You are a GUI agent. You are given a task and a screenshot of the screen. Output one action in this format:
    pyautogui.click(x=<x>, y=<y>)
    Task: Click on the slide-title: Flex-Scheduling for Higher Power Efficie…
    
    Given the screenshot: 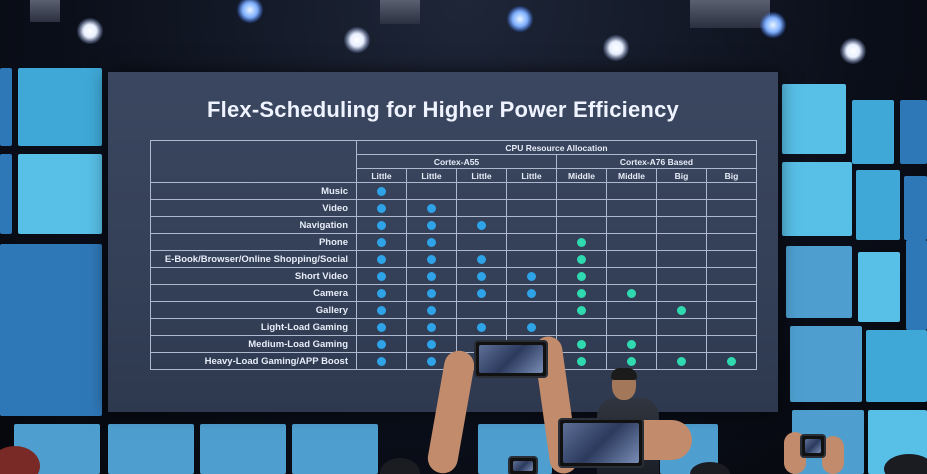 What is the action you would take?
    pyautogui.click(x=443, y=109)
    